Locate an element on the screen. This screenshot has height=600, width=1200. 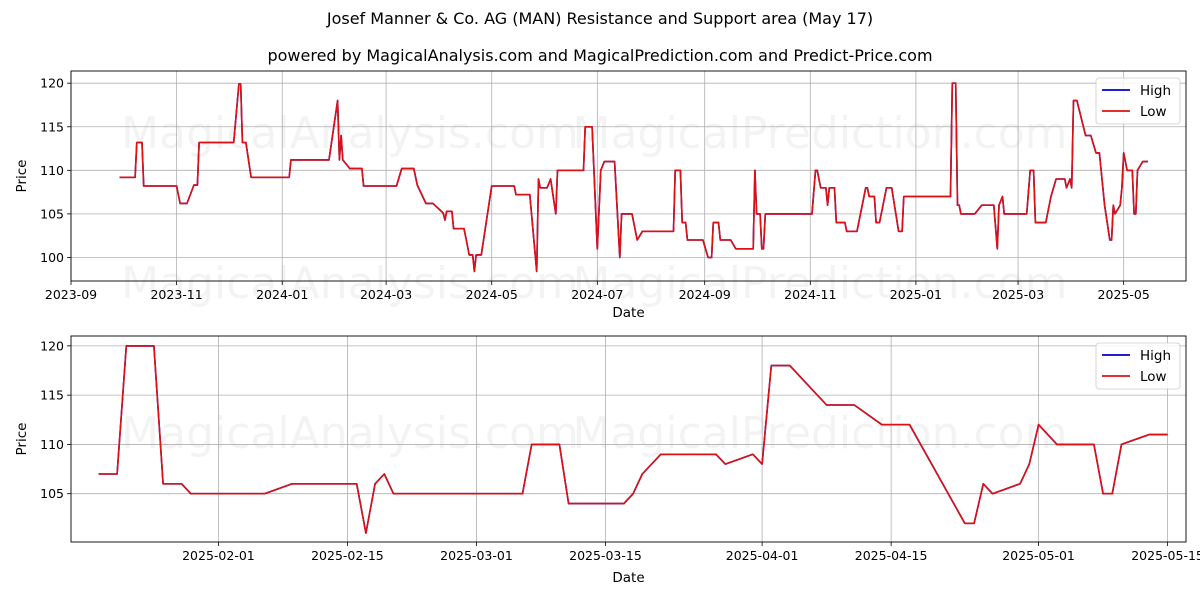
y-tick-label: 100 is located at coordinates (52, 257).